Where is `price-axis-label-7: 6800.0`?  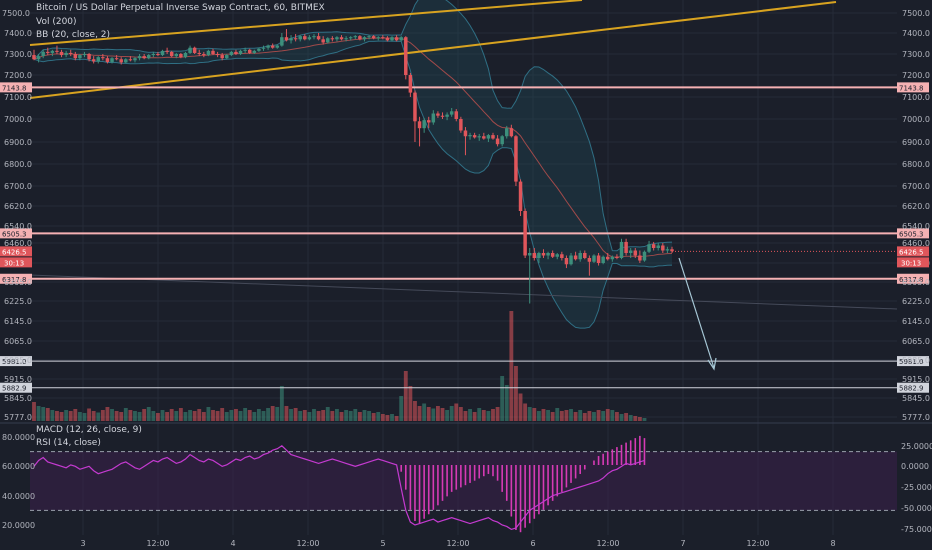 price-axis-label-7: 6800.0 is located at coordinates (916, 164).